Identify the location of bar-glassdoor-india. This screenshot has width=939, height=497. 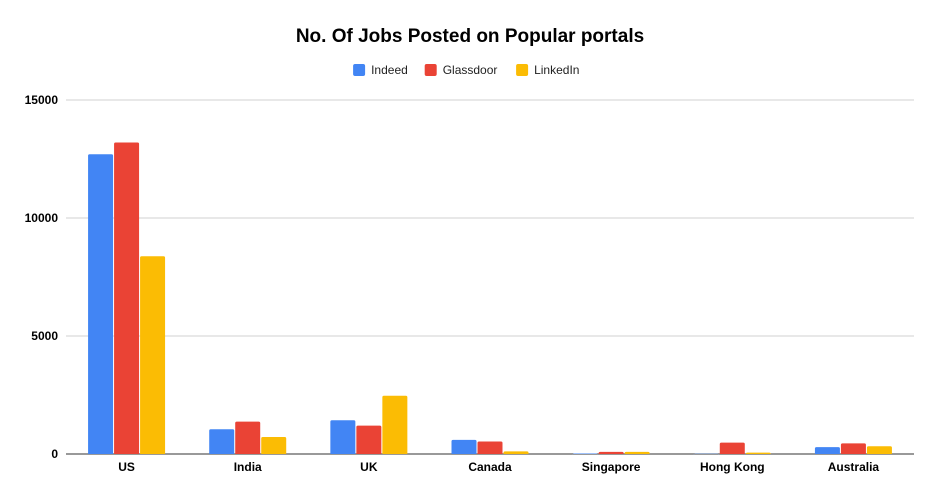
(248, 437).